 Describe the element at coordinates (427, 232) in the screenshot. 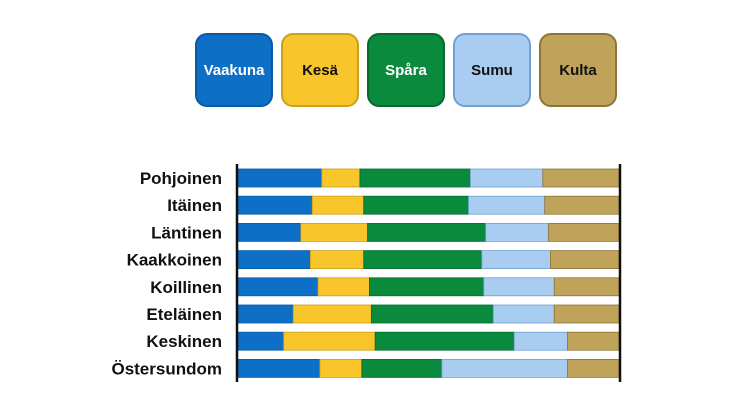

I see `bar-lantinen-spara` at that location.